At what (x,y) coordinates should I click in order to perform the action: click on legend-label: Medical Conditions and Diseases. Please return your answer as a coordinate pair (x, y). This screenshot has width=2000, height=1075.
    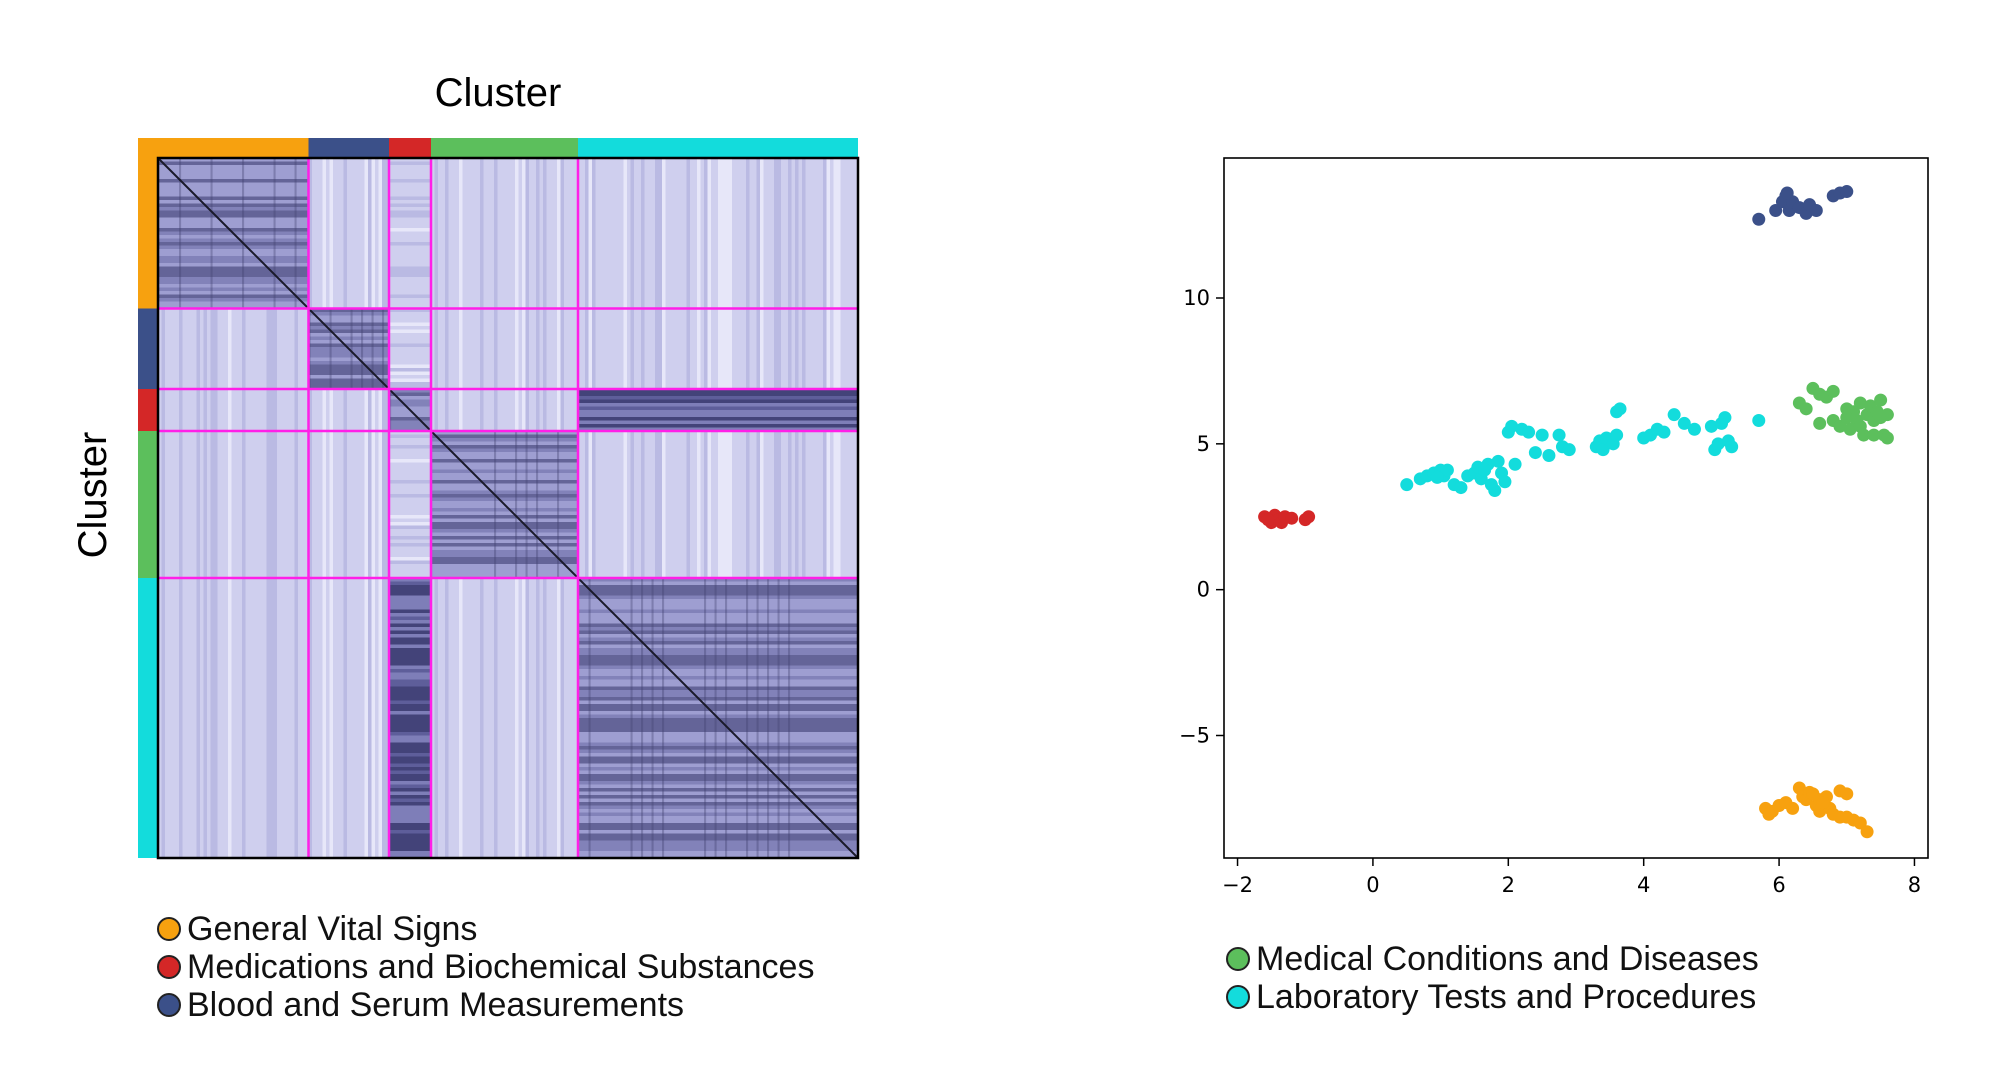
    Looking at the image, I should click on (1507, 958).